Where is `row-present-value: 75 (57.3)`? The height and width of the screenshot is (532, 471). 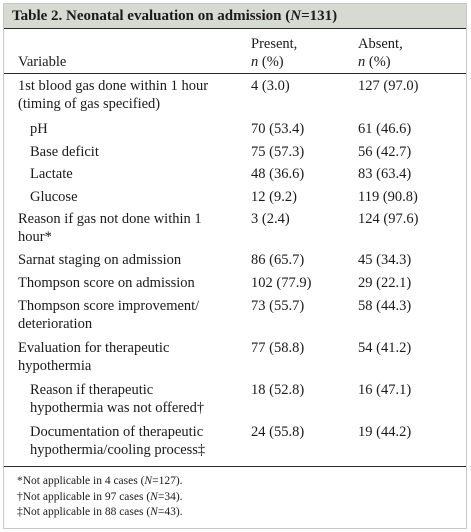 row-present-value: 75 (57.3) is located at coordinates (278, 152).